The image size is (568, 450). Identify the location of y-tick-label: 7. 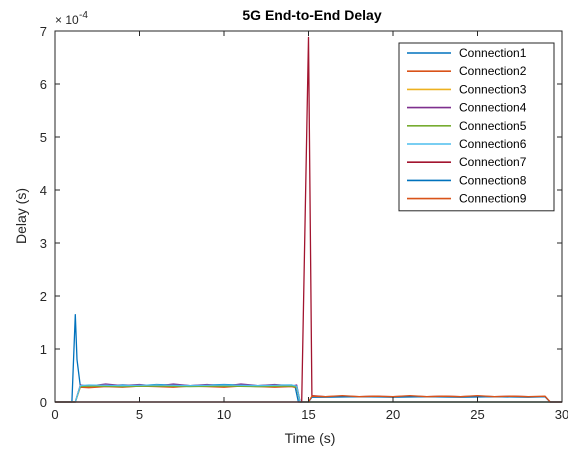
(43, 31).